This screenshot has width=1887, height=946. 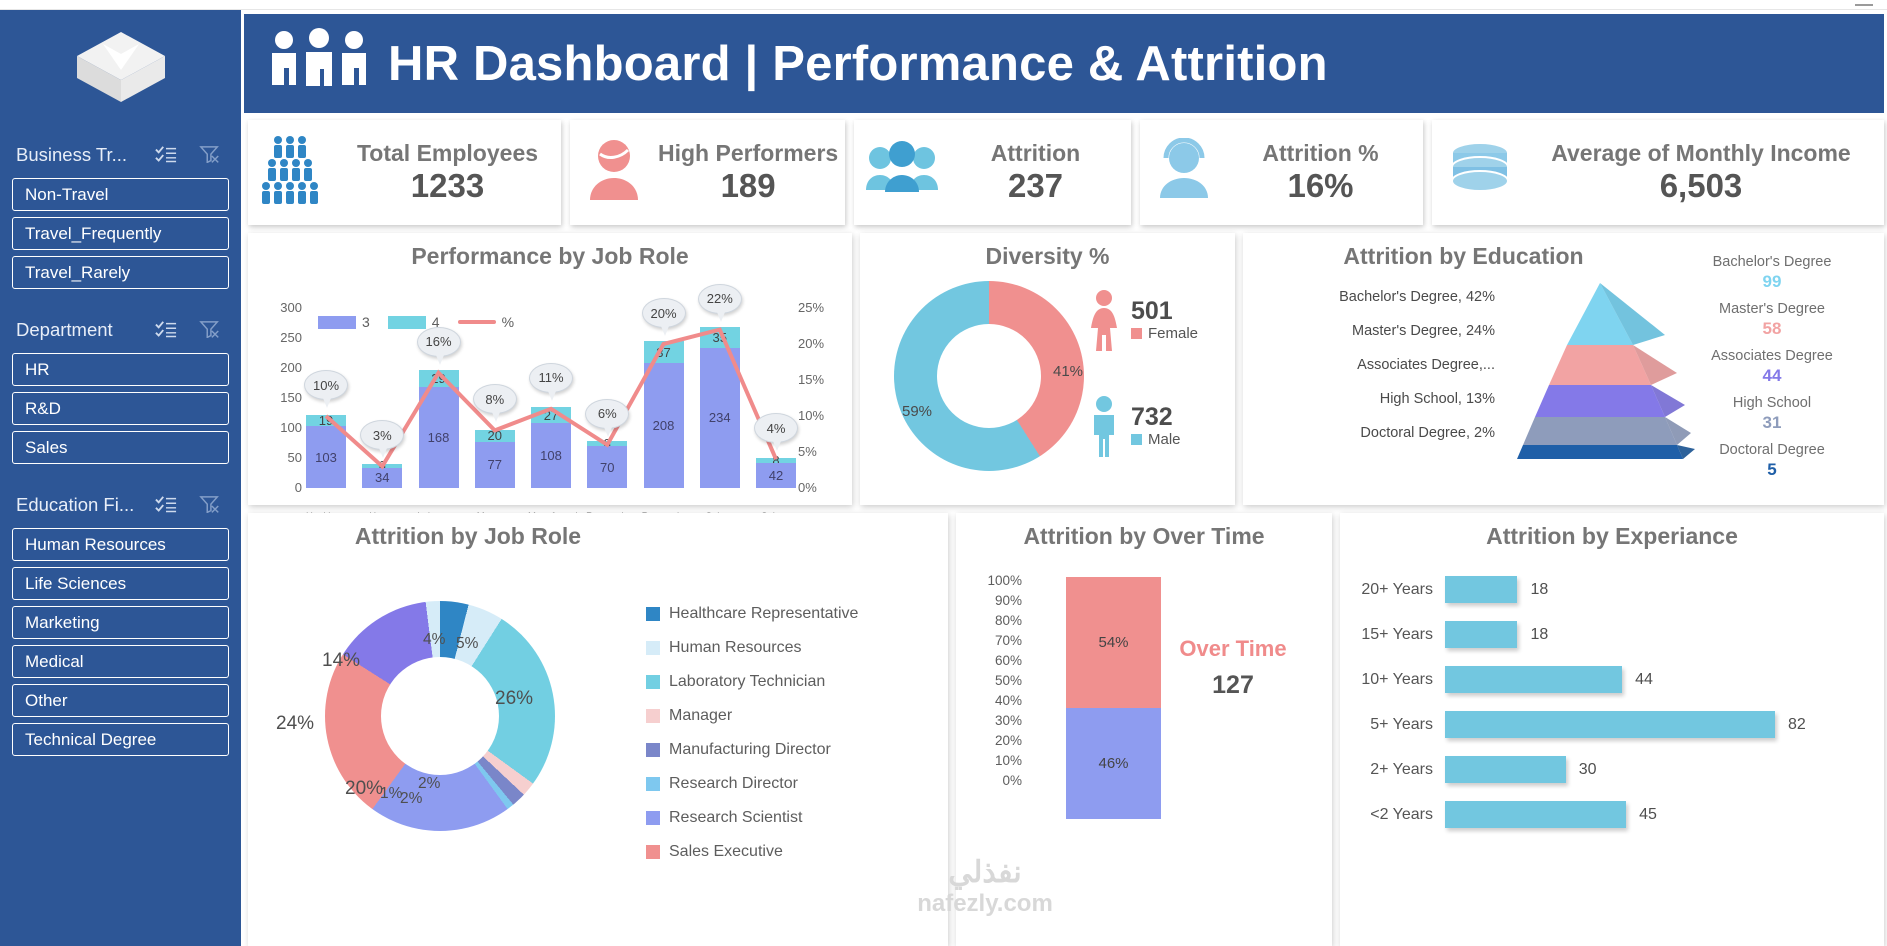 What do you see at coordinates (120, 622) in the screenshot?
I see `slicer-item: Marketing` at bounding box center [120, 622].